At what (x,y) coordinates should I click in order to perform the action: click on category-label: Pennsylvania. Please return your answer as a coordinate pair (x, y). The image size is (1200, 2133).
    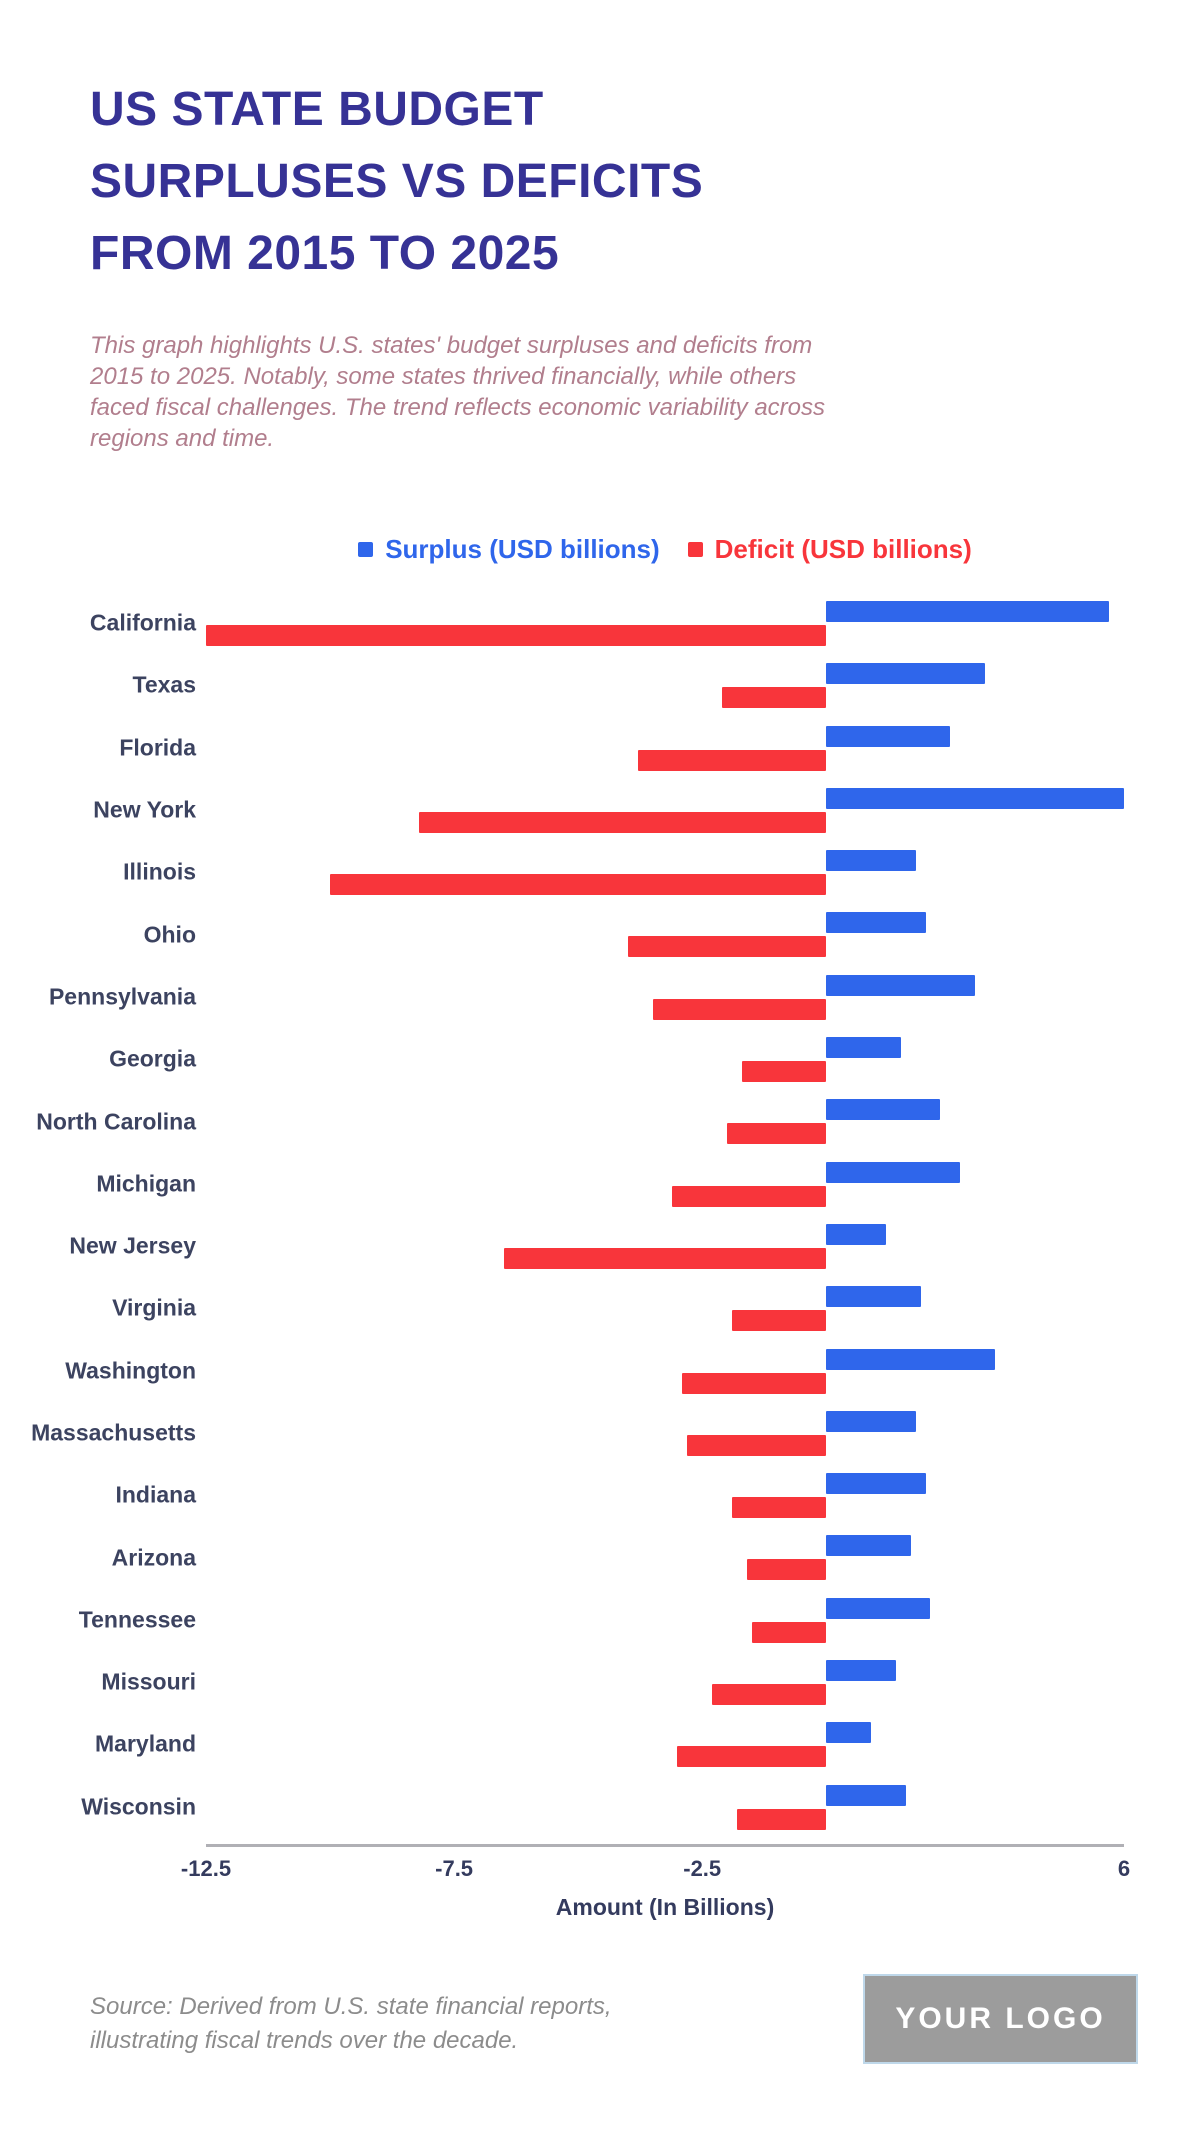
    Looking at the image, I should click on (122, 996).